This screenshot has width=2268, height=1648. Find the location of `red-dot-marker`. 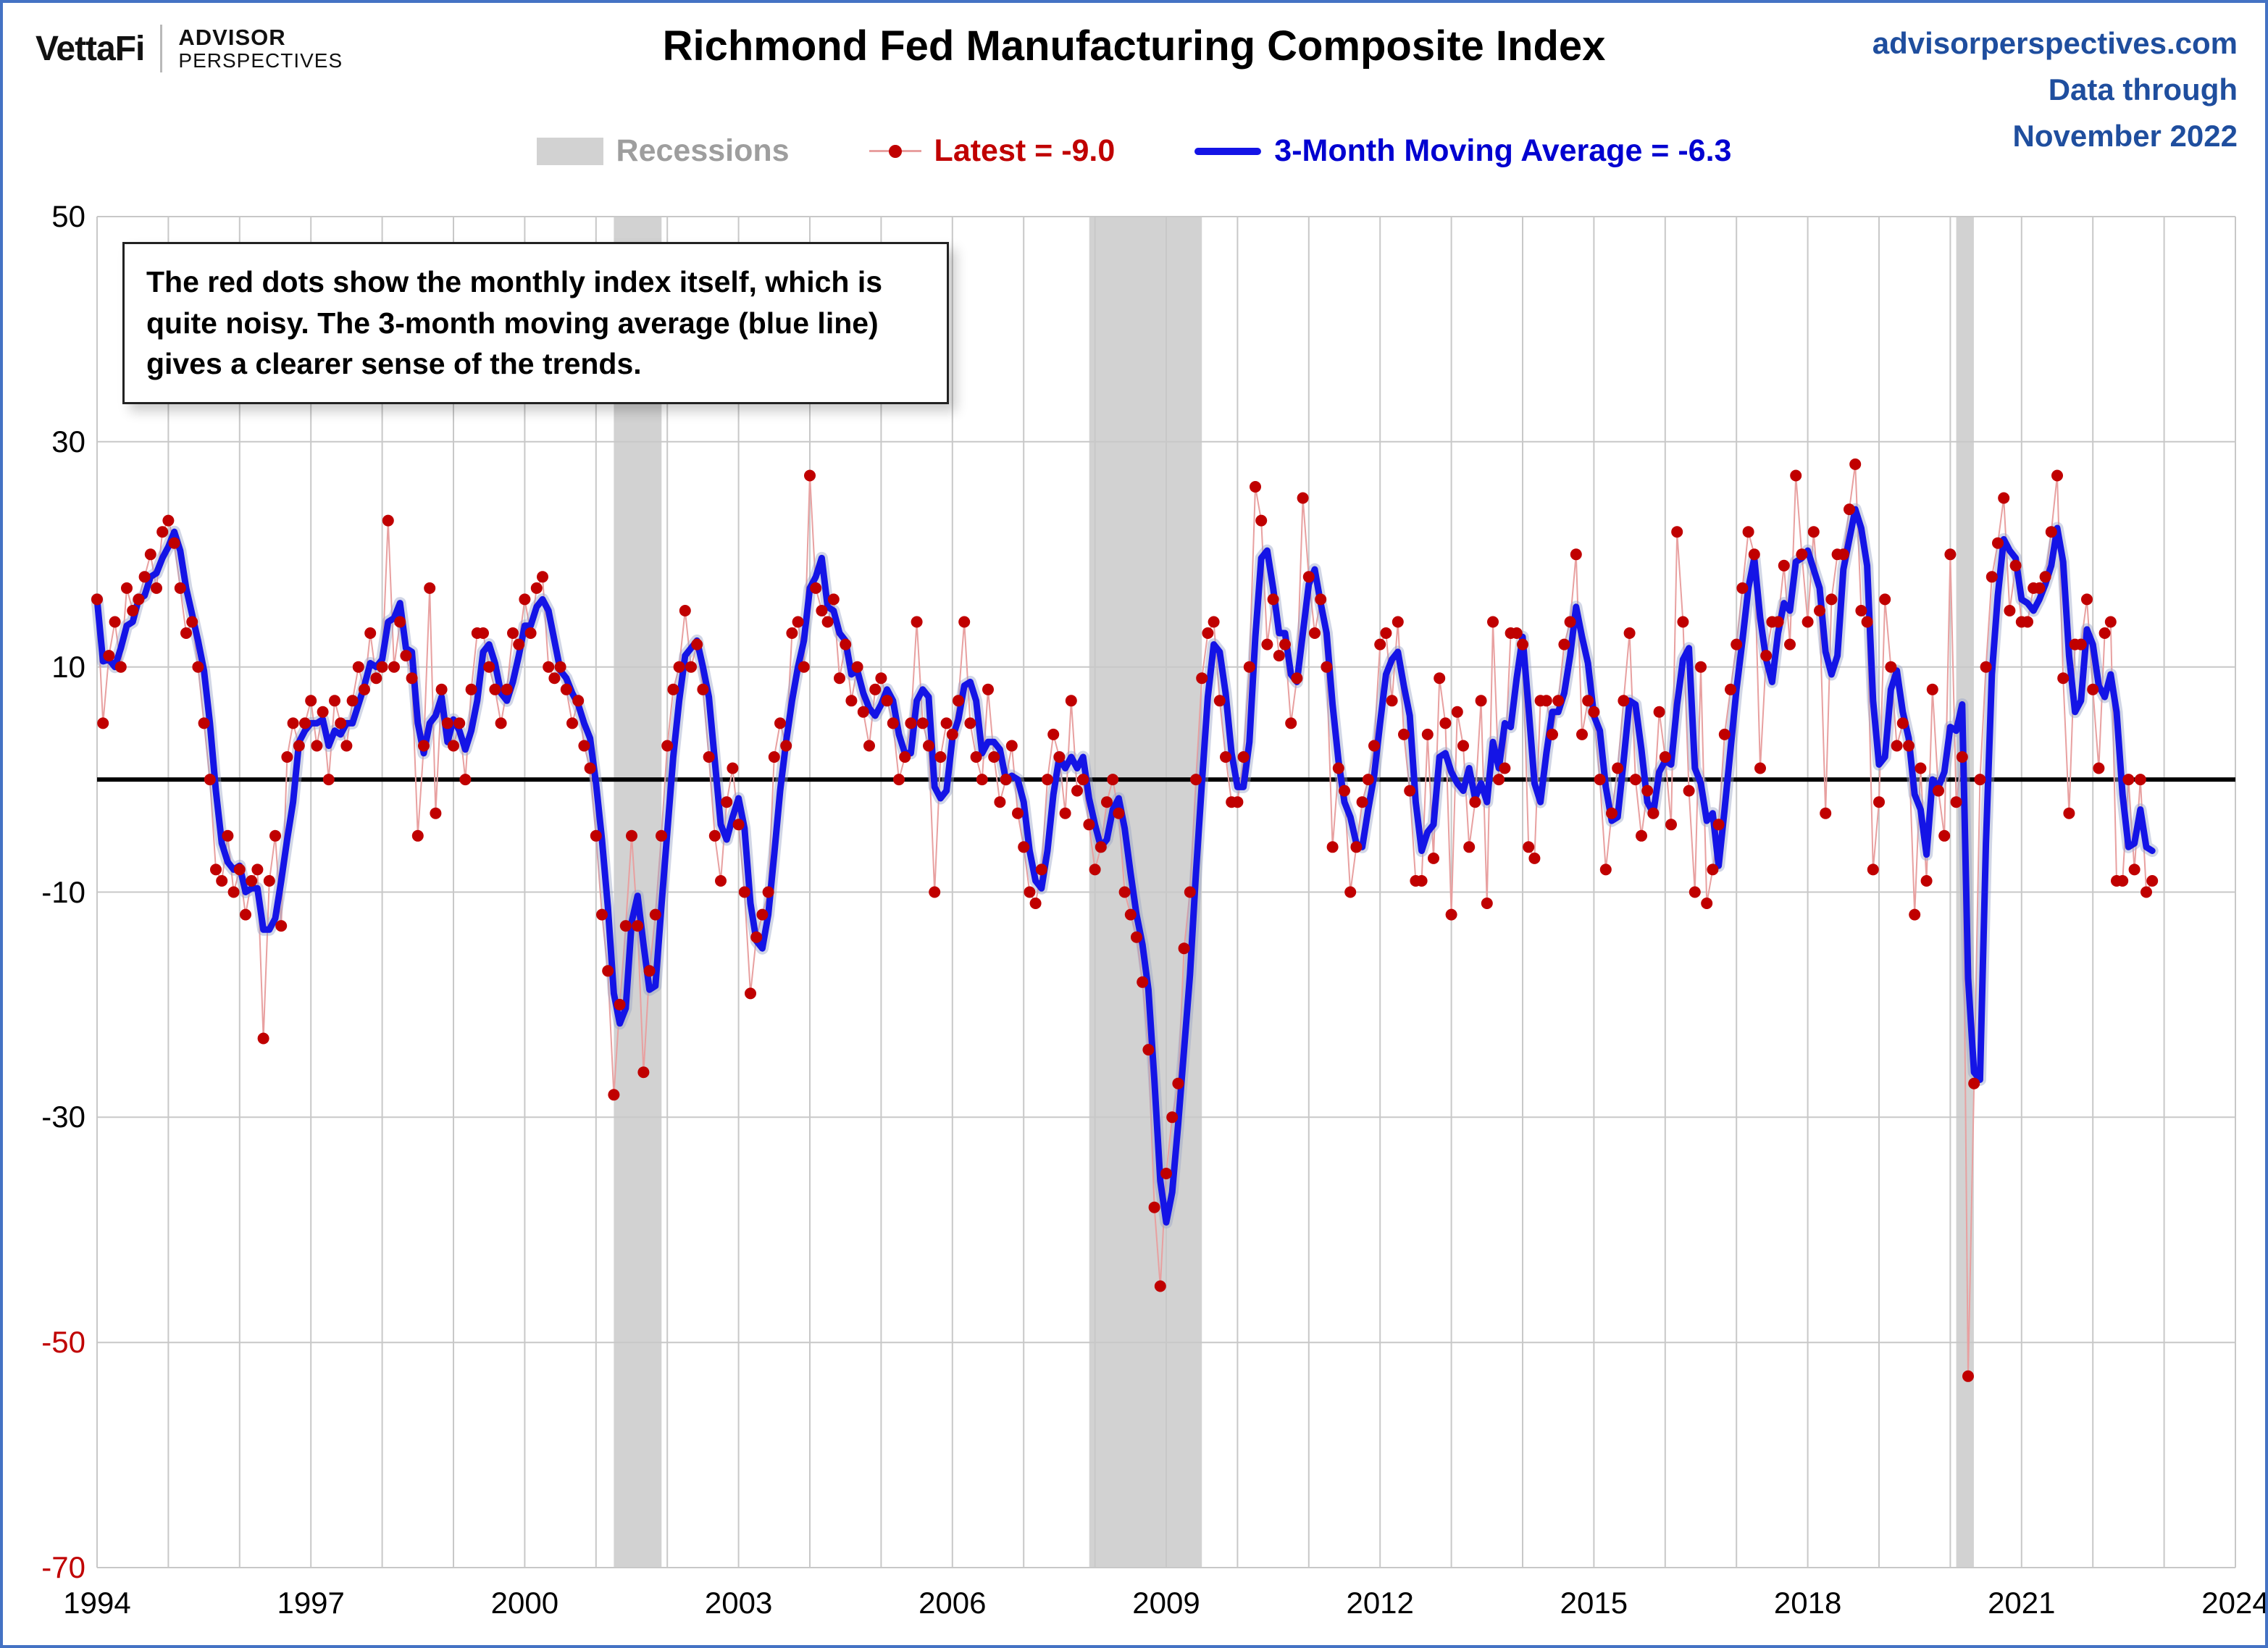

red-dot-marker is located at coordinates (895, 151).